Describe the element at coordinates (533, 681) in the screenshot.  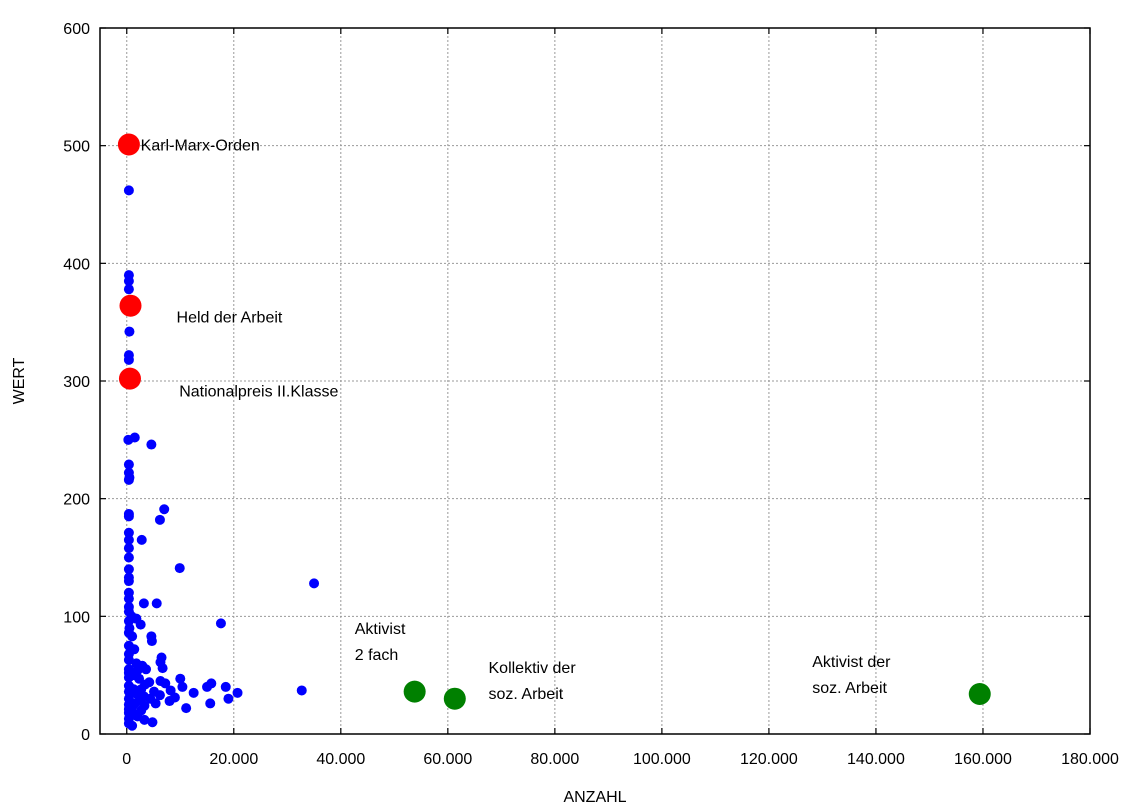
I see `annotation-label: Kollektiv der soz. Arbeit` at that location.